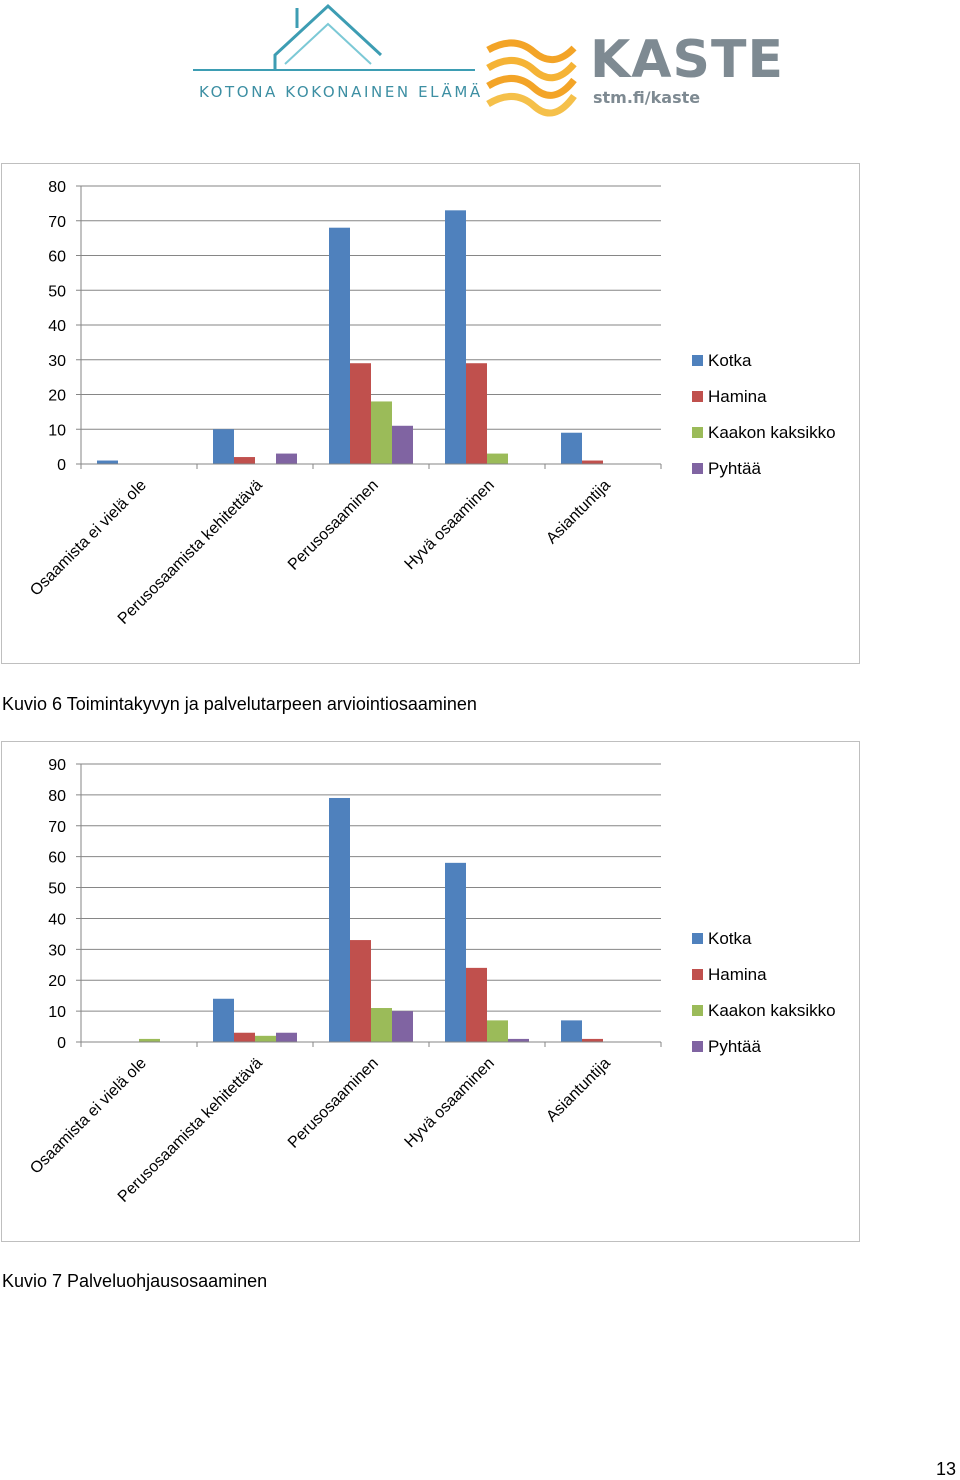 The width and height of the screenshot is (960, 1480). I want to click on figure-7-caption: Kuvio 7 Palveluohjausosaaminen, so click(135, 1281).